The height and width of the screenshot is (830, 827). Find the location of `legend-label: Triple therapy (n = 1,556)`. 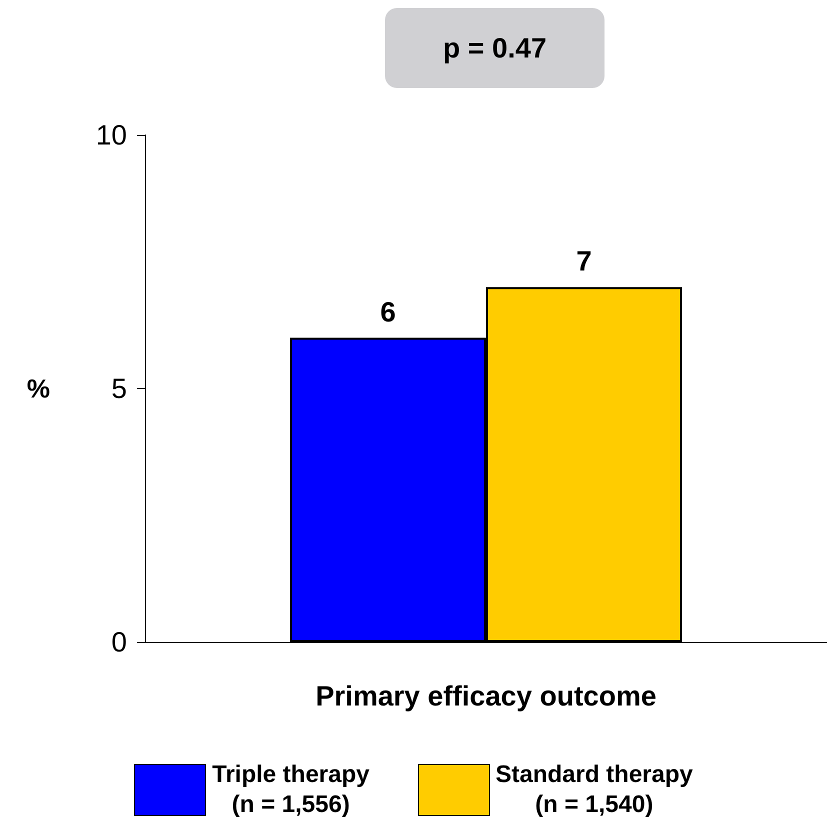

legend-label: Triple therapy (n = 1,556) is located at coordinates (291, 790).